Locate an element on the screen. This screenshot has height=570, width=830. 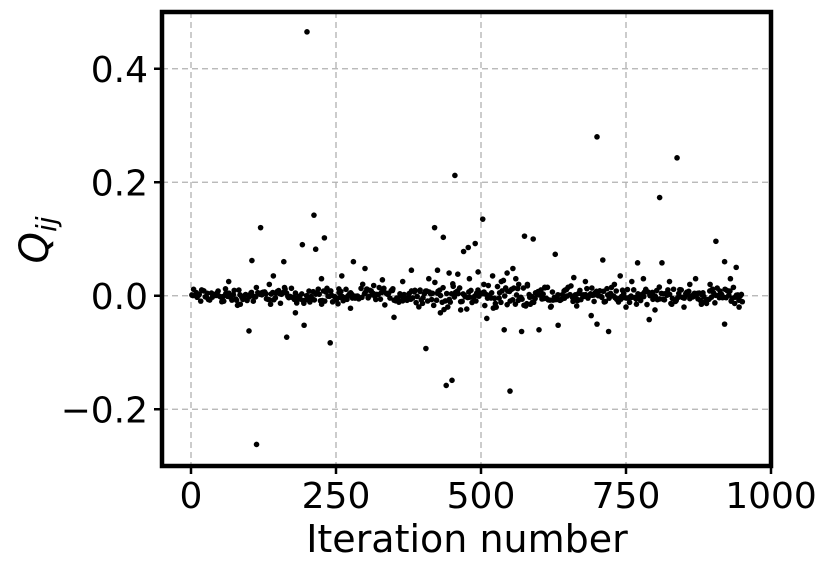
x-tick-label: 500 is located at coordinates (481, 496).